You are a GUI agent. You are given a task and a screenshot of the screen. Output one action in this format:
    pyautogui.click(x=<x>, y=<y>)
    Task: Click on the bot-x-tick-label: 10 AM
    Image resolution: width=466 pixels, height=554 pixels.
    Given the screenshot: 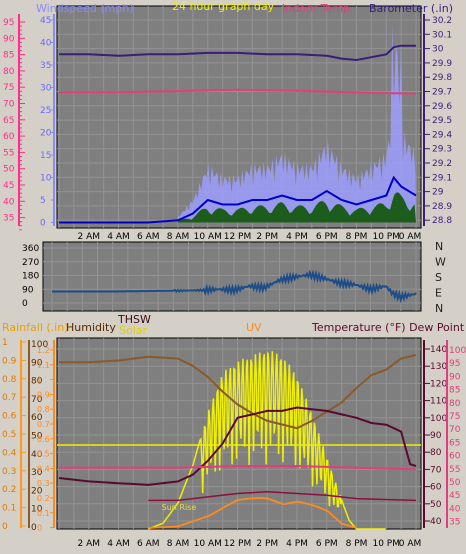 What is the action you would take?
    pyautogui.click(x=208, y=544)
    